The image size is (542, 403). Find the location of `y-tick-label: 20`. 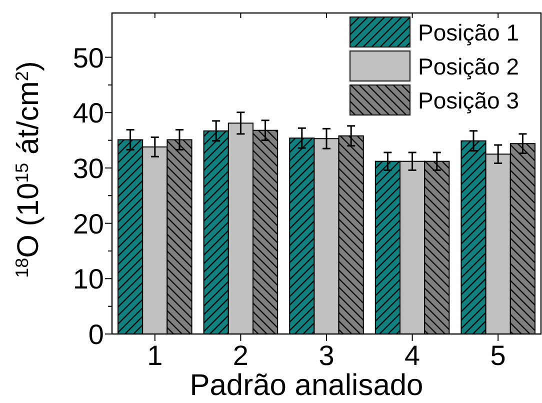

y-tick-label: 20 is located at coordinates (88, 224).